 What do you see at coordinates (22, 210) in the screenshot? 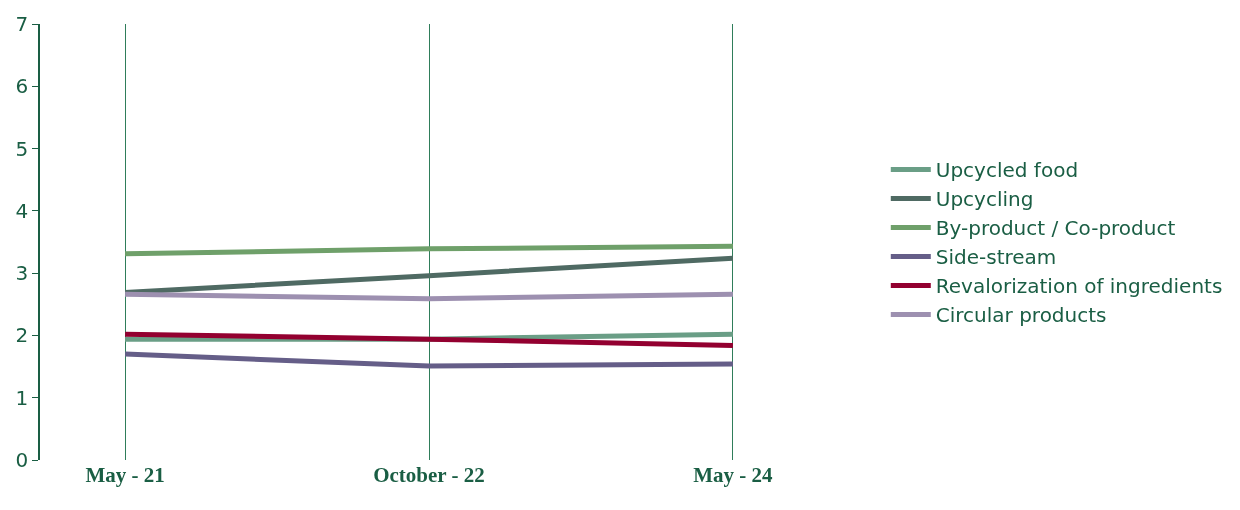
I see `y-tick-label: 4` at bounding box center [22, 210].